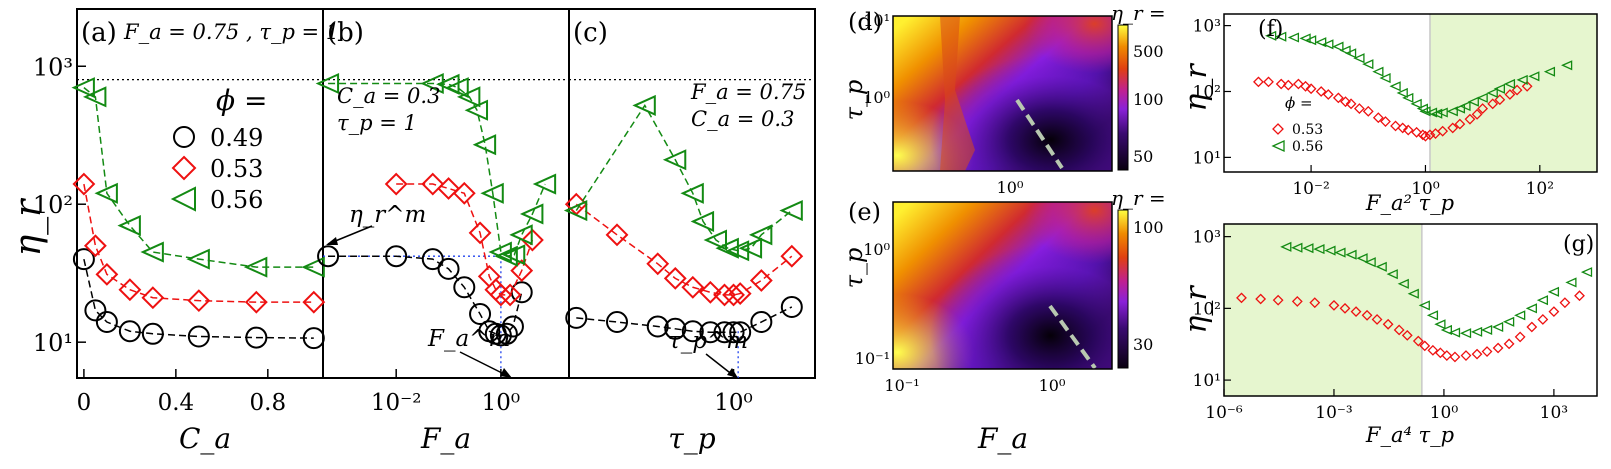  What do you see at coordinates (1002, 93) in the screenshot?
I see `heatmap-d-frame` at bounding box center [1002, 93].